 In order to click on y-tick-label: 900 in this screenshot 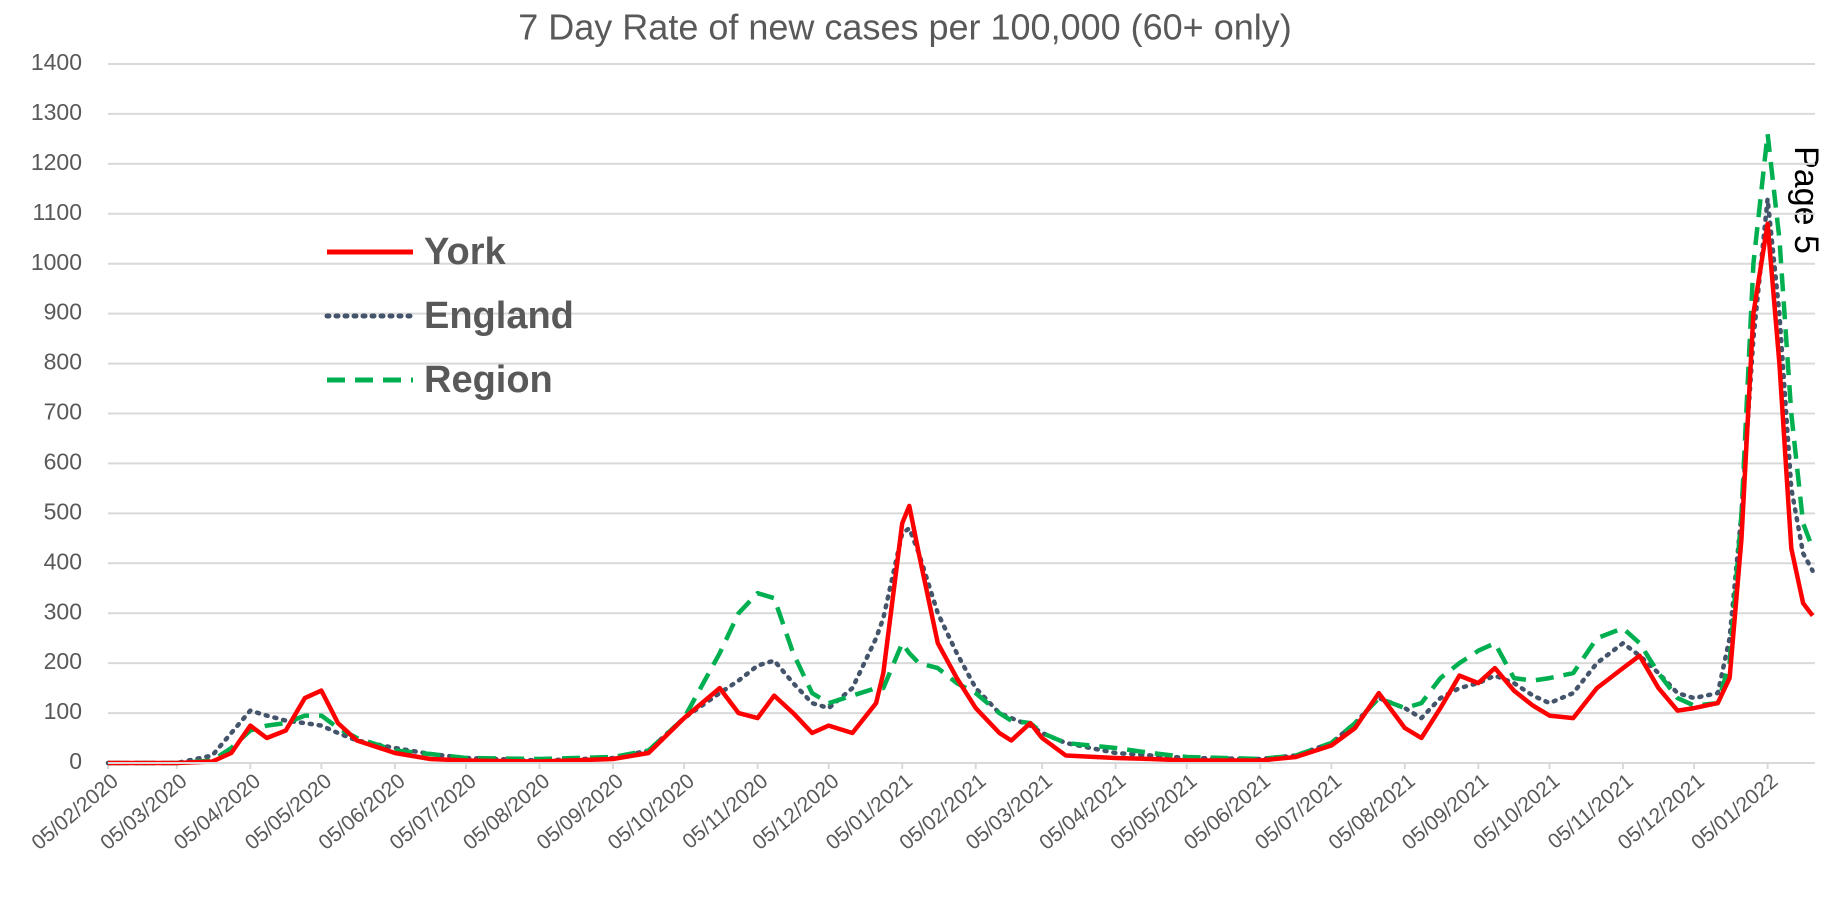, I will do `click(63, 312)`.